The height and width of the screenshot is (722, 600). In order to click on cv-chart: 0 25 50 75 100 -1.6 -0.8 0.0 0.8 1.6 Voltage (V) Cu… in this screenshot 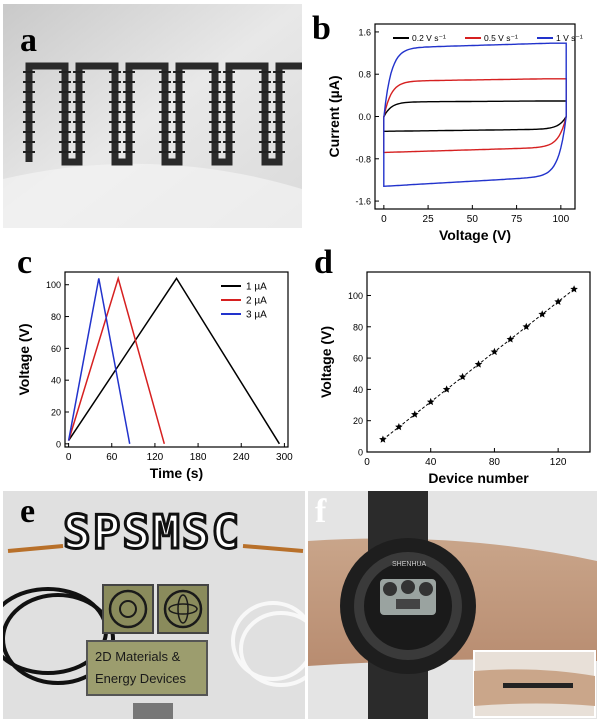, I will do `click(454, 133)`.